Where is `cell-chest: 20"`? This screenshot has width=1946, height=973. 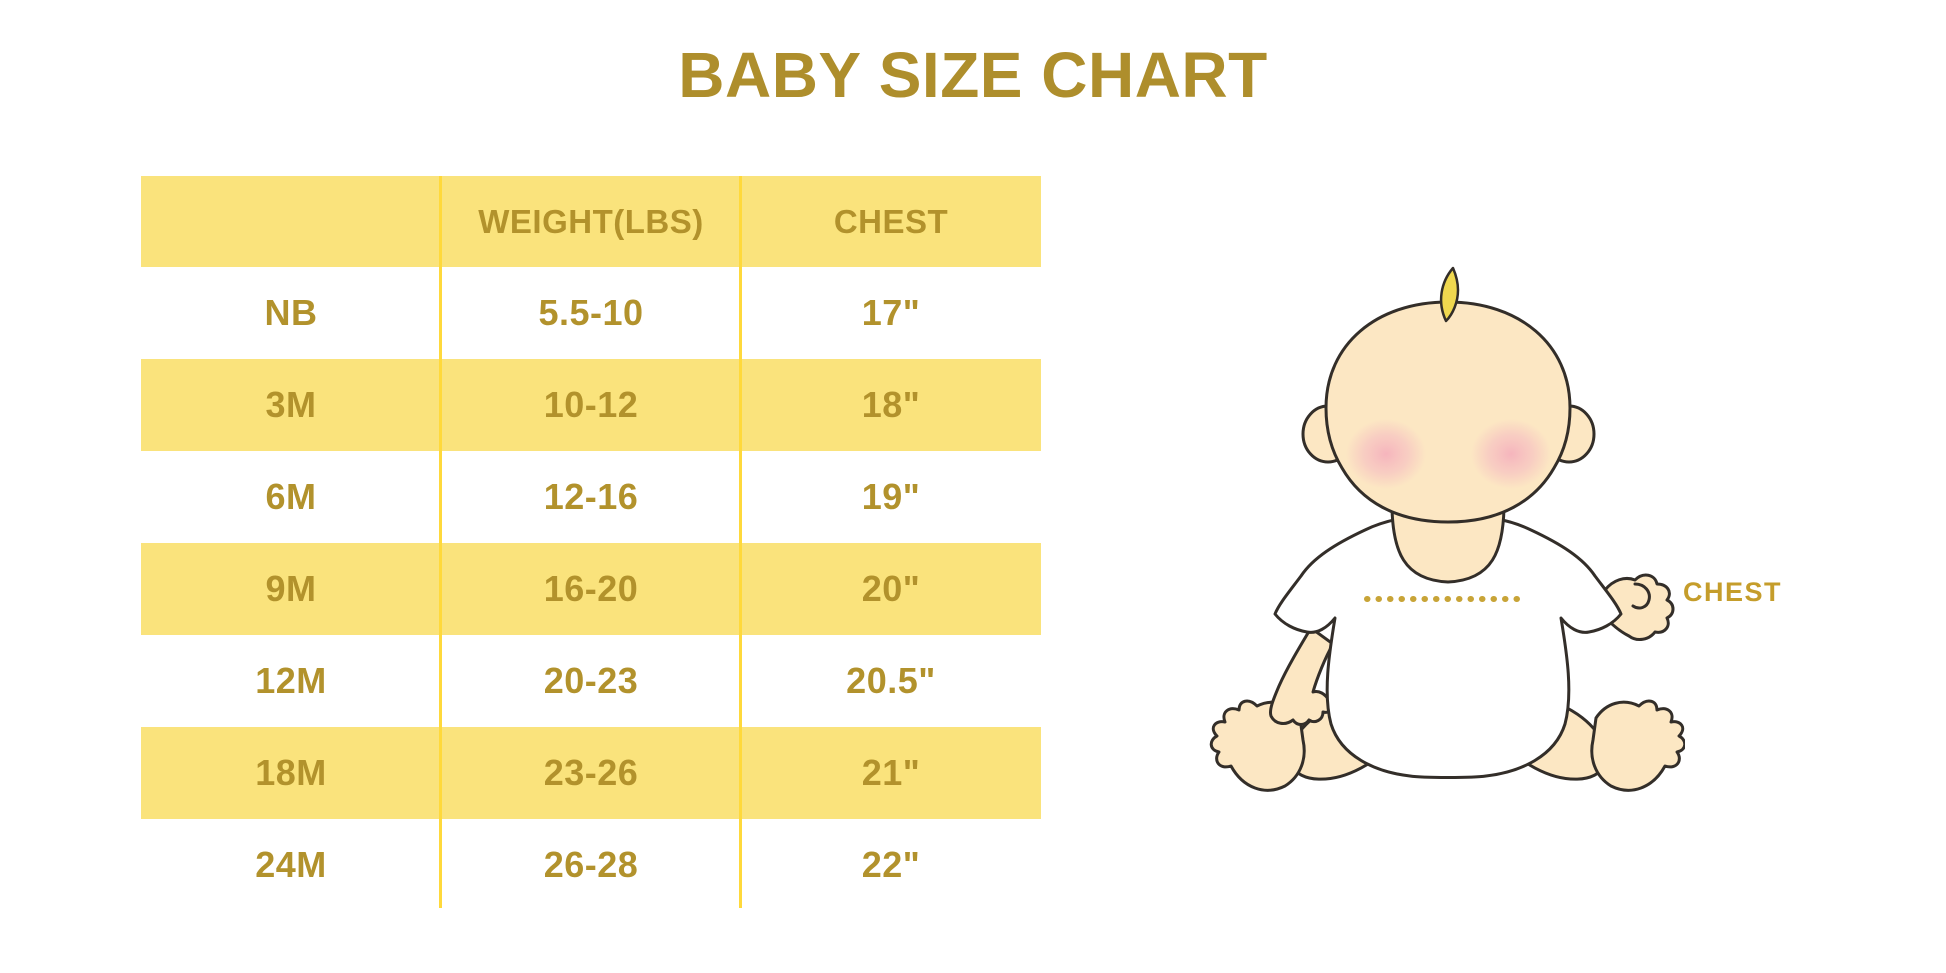 cell-chest: 20" is located at coordinates (891, 588).